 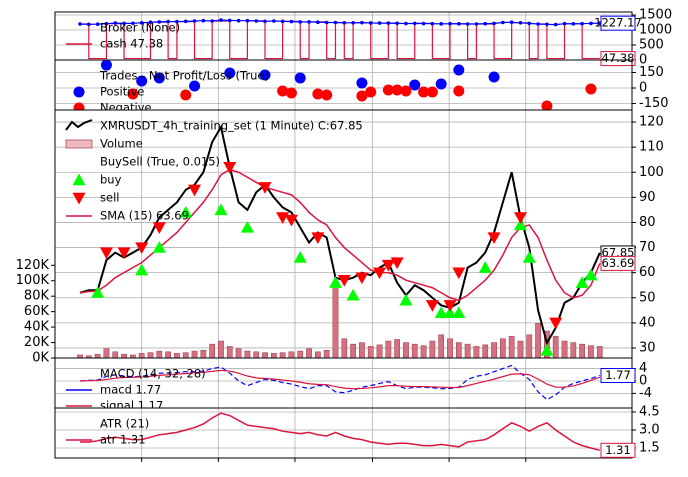 I want to click on y-tick-label: 1.5, so click(x=649, y=448).